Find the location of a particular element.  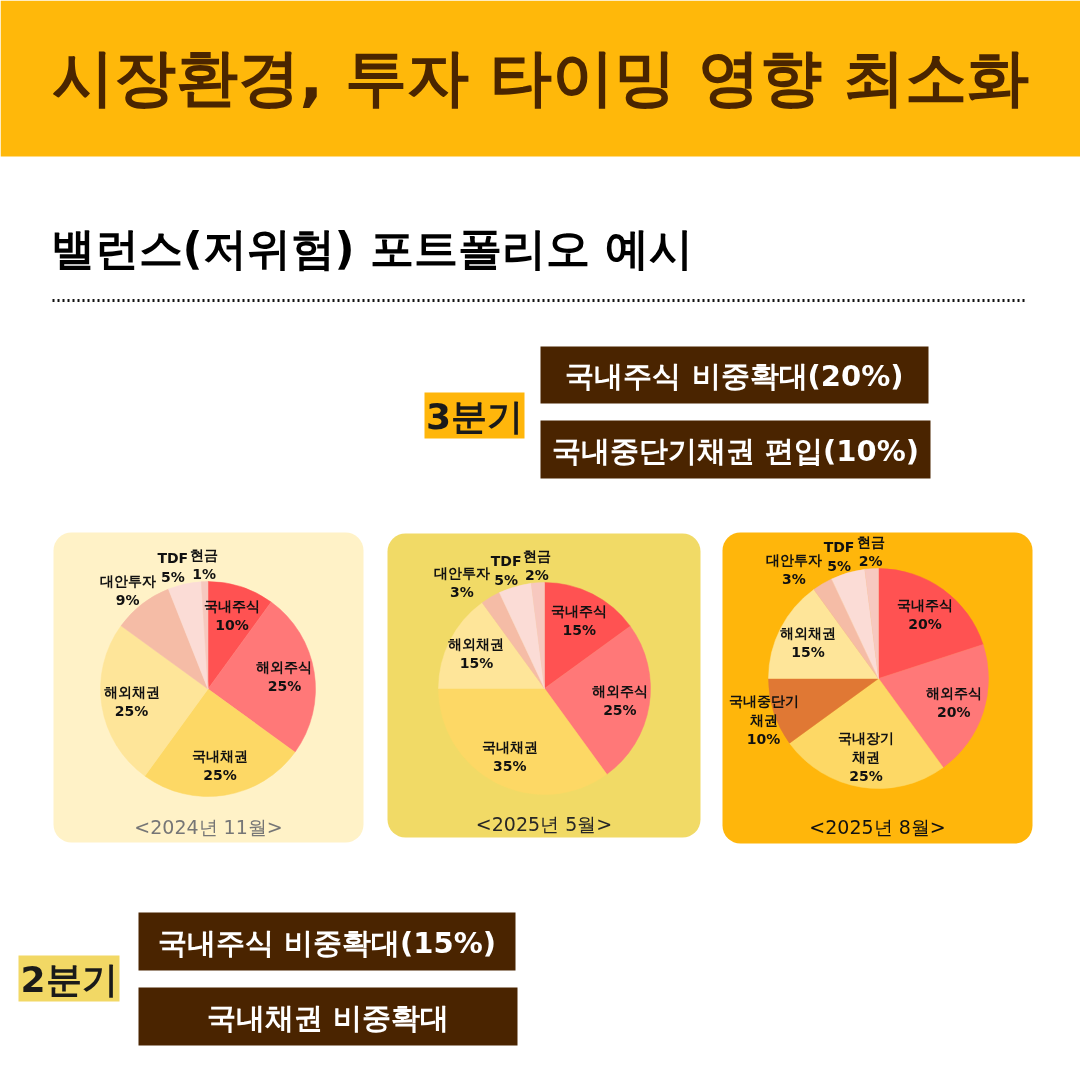

text: 2분기 is located at coordinates (69, 979).